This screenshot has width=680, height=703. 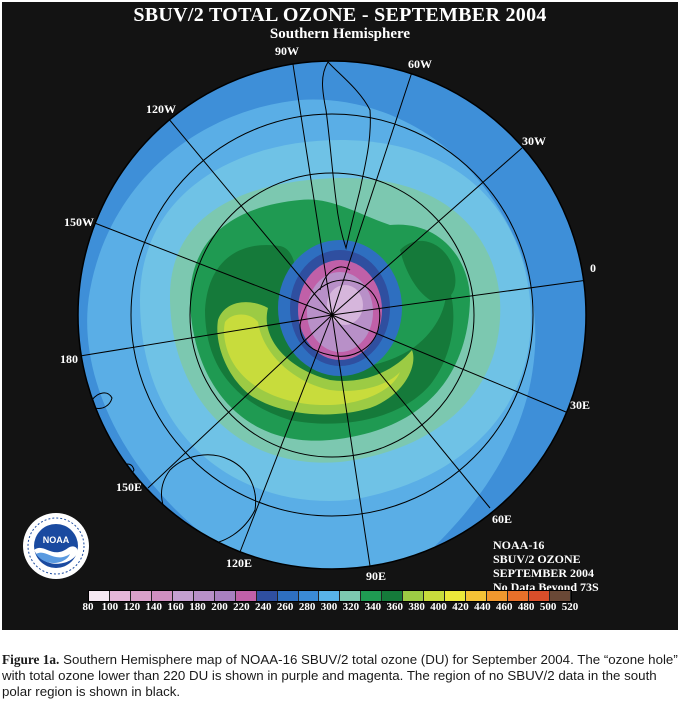 I want to click on australia-outline, so click(x=209, y=500).